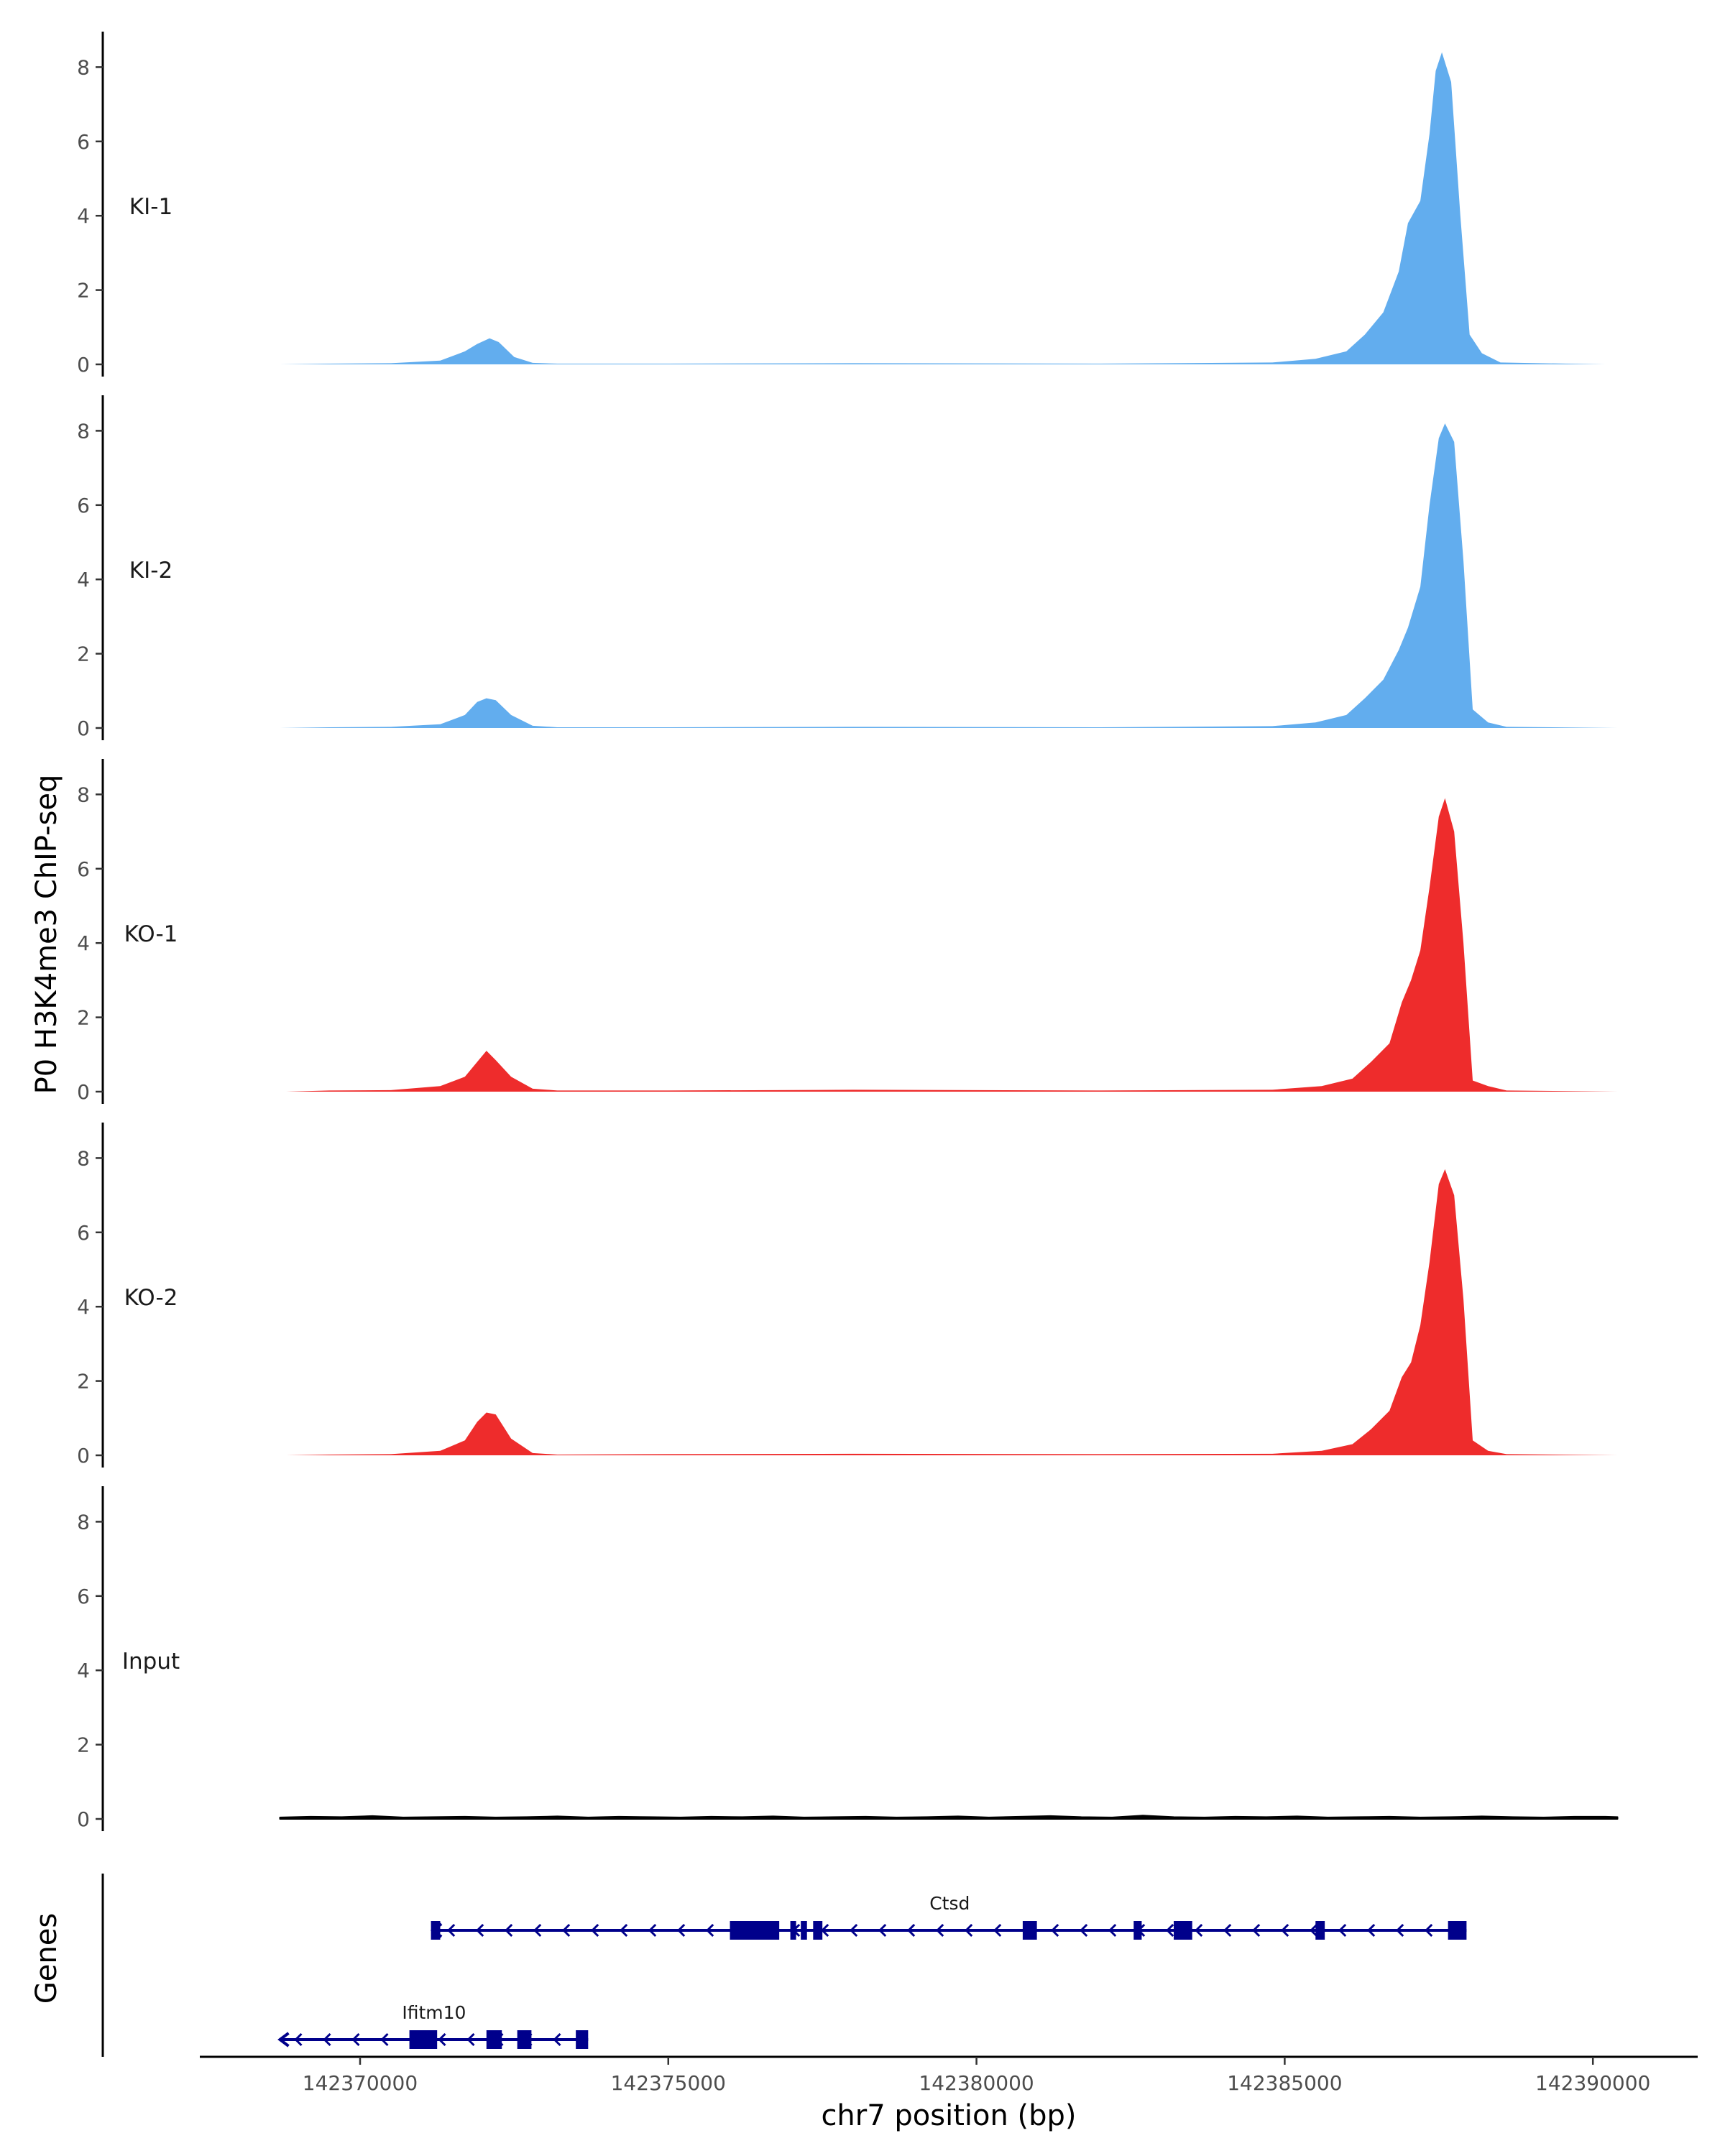 The width and height of the screenshot is (1725, 2156). Describe the element at coordinates (83, 142) in the screenshot. I see `y-tick-label-ki-1-6: 6` at that location.